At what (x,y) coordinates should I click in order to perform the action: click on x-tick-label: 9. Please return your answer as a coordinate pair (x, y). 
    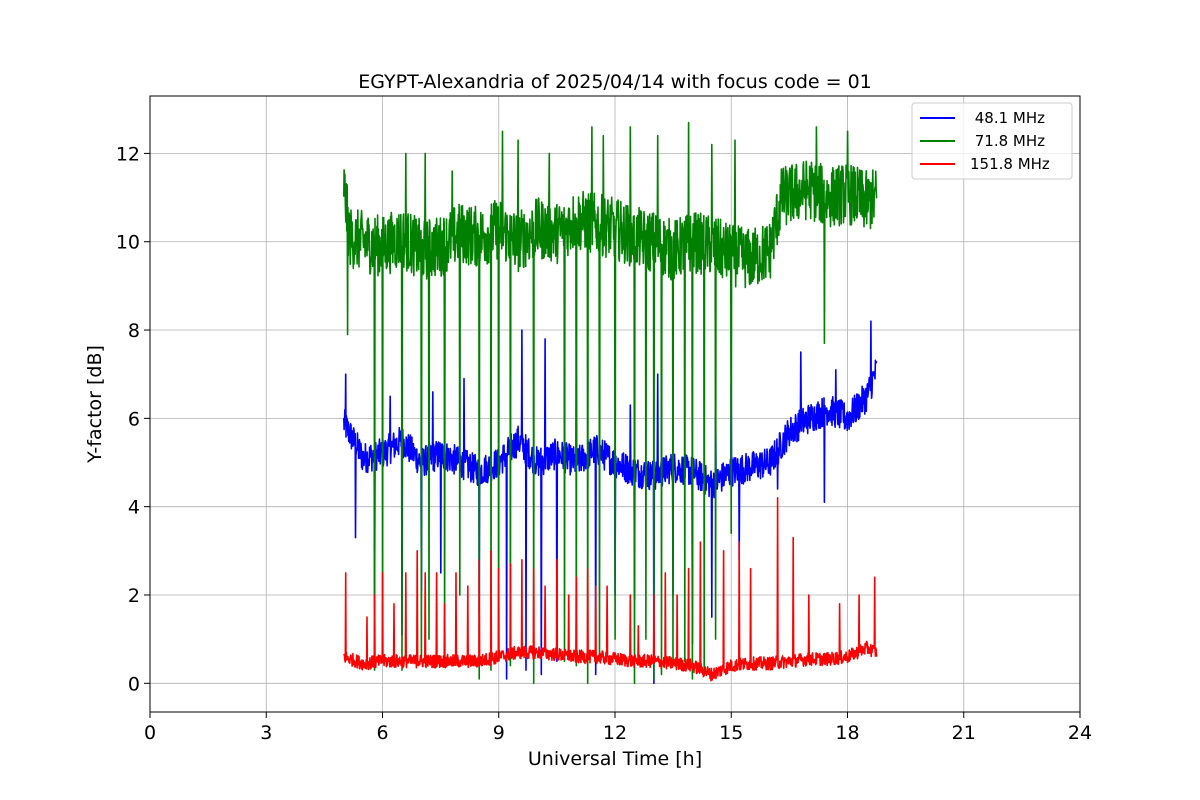
    Looking at the image, I should click on (499, 733).